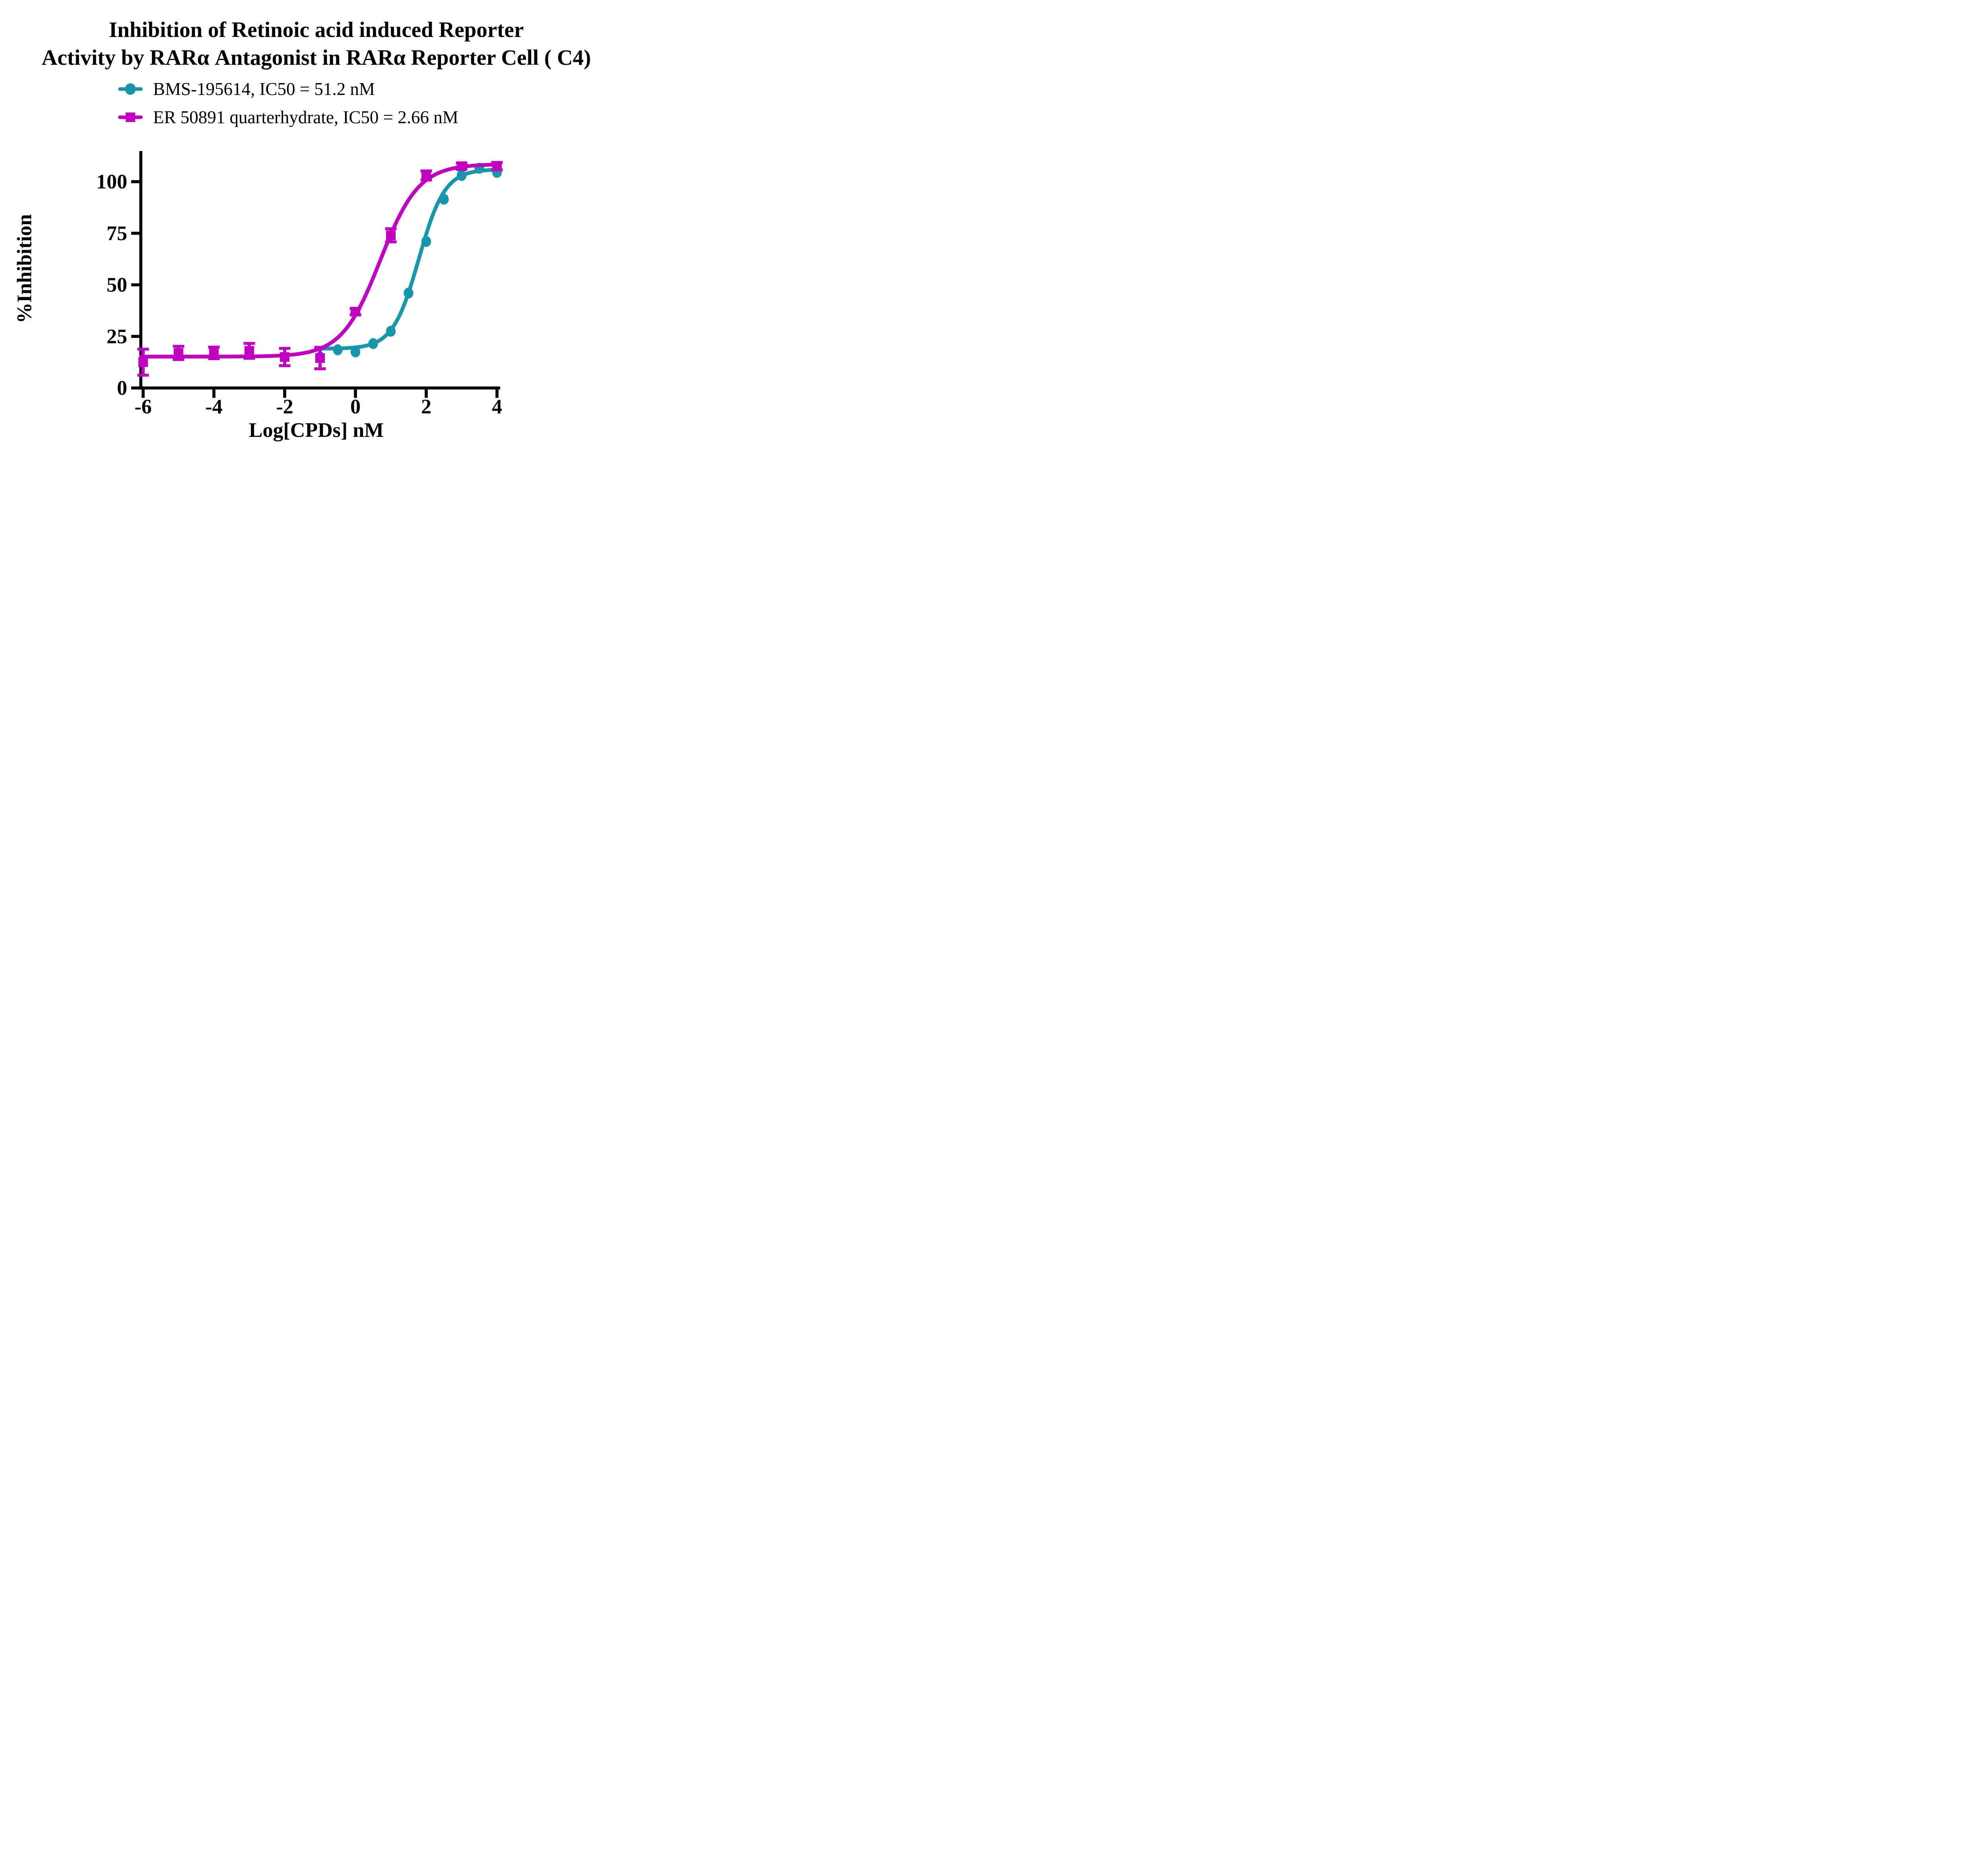 This screenshot has width=1988, height=1854. Describe the element at coordinates (111, 182) in the screenshot. I see `y-tick-label: 100` at that location.